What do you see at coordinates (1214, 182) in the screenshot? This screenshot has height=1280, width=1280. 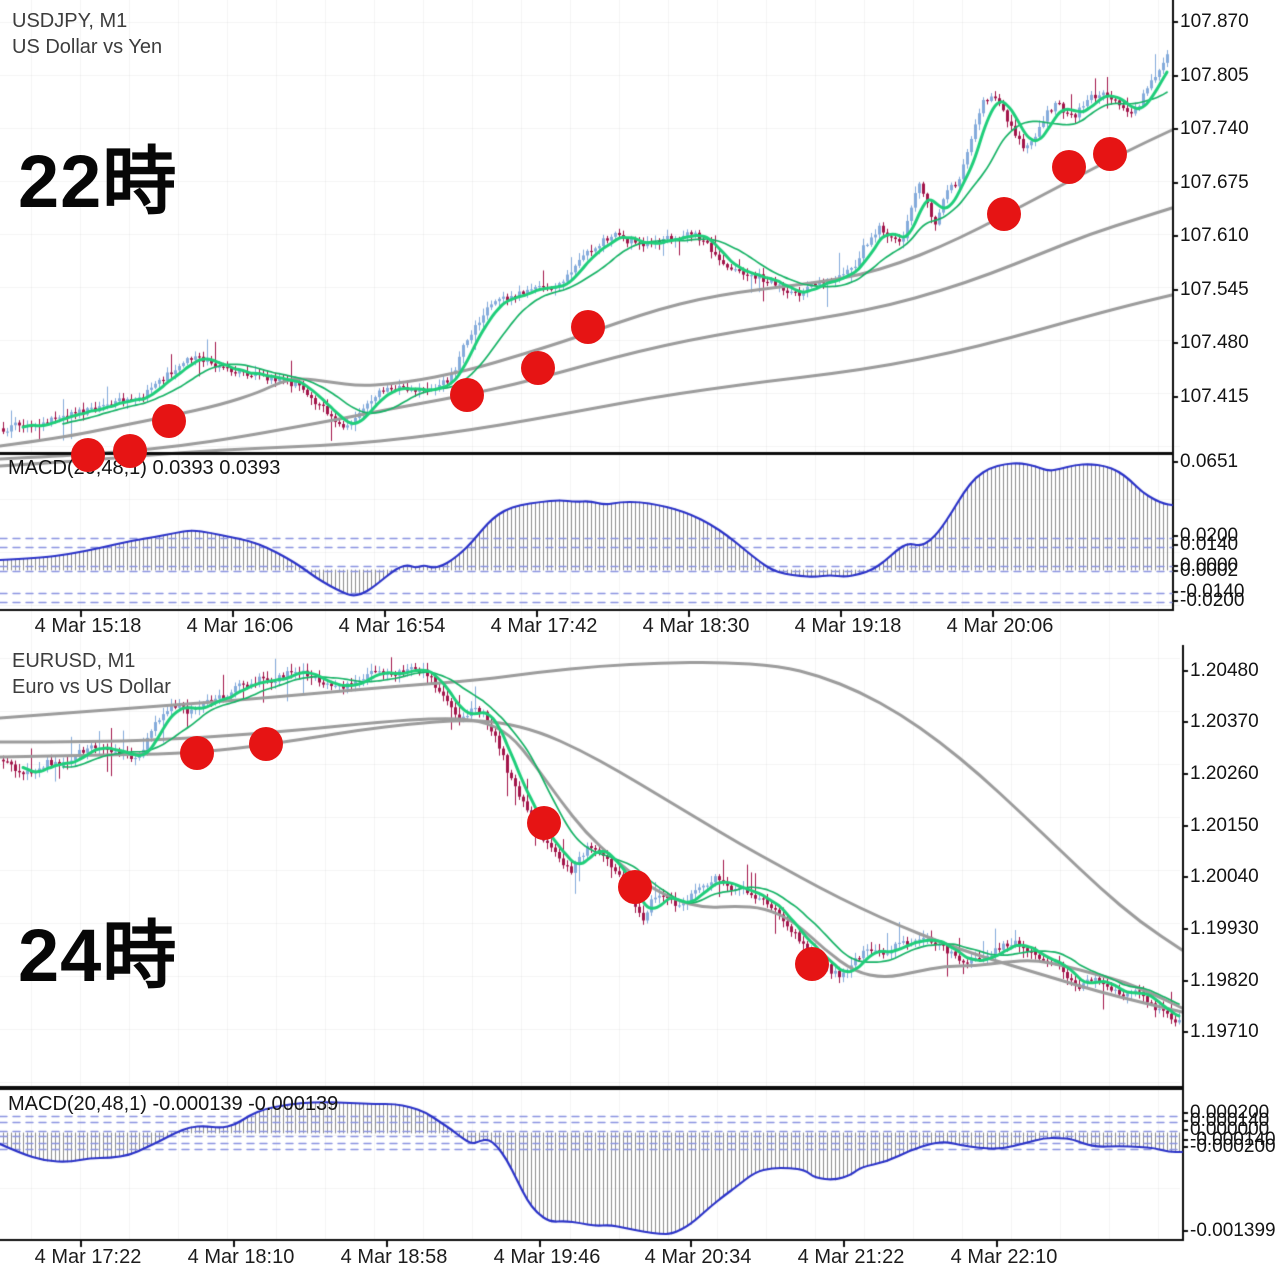 I see `price-axis-label: 107.675` at bounding box center [1214, 182].